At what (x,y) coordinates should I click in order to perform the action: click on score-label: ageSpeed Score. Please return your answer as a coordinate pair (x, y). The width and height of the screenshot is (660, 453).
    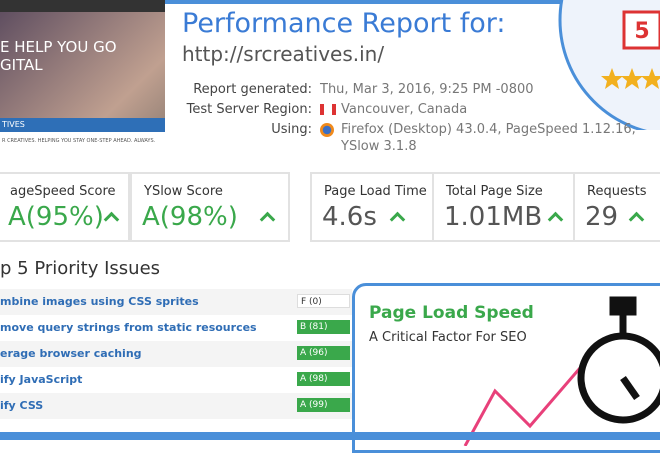
    Looking at the image, I should click on (63, 191).